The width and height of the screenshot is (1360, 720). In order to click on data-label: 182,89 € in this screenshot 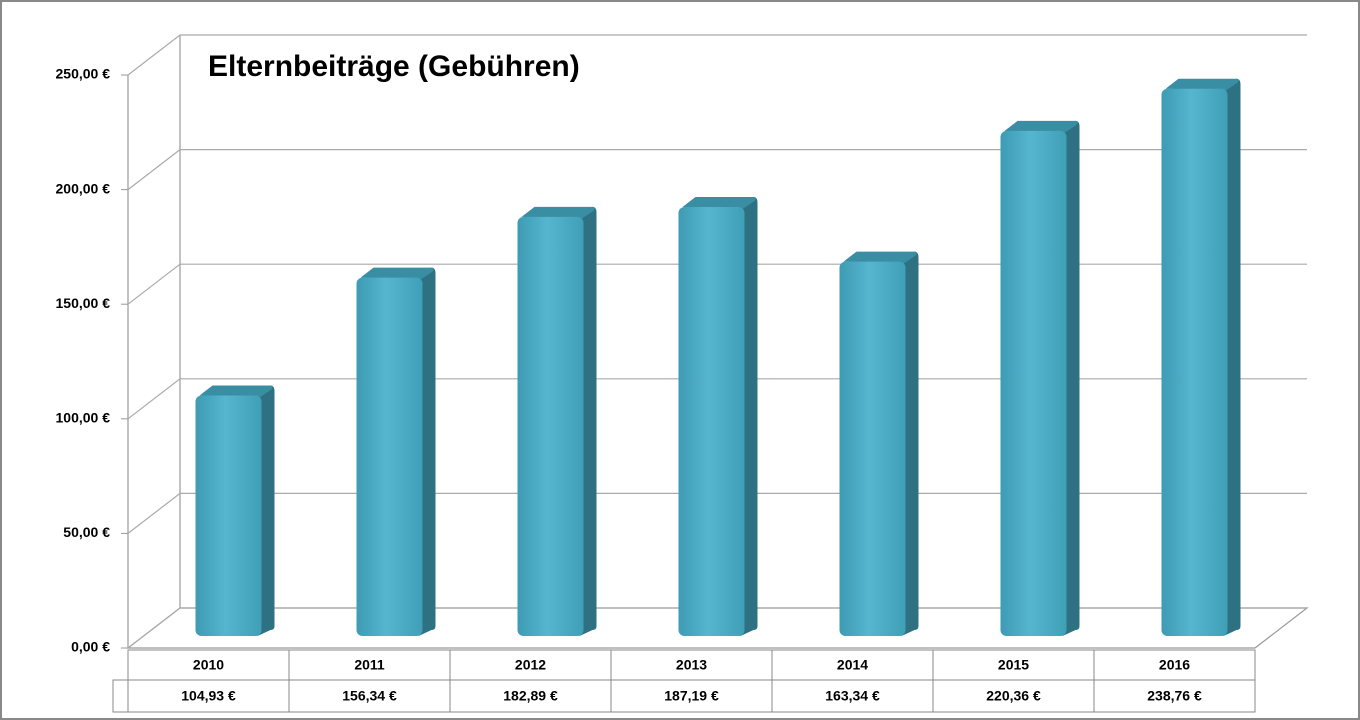, I will do `click(530, 696)`.